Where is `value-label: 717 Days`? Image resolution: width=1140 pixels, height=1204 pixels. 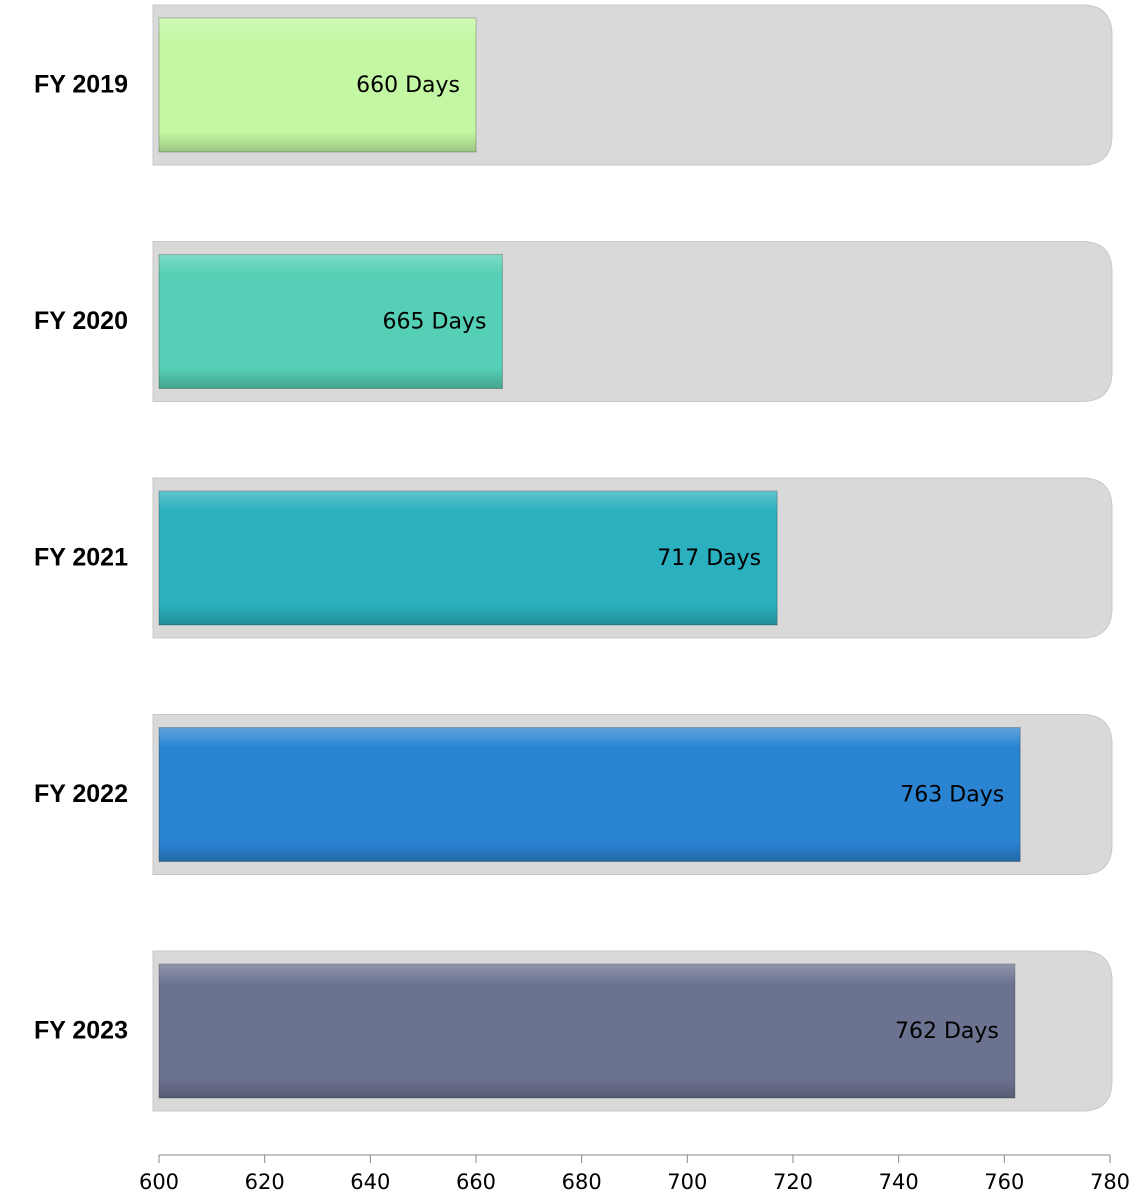
value-label: 717 Days is located at coordinates (709, 558).